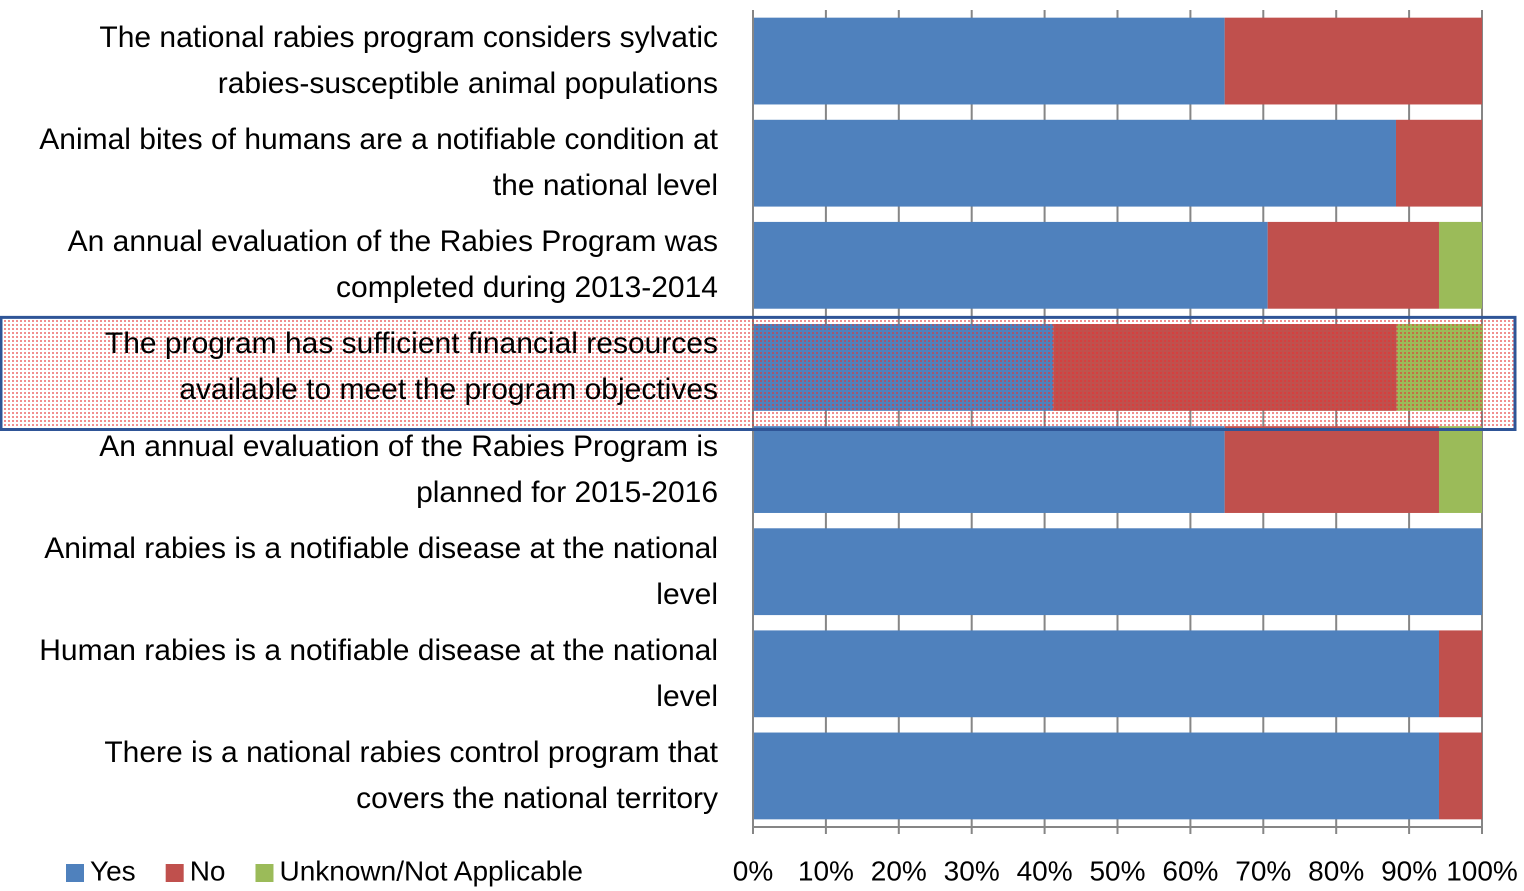 This screenshot has height=891, width=1524. Describe the element at coordinates (1263, 870) in the screenshot. I see `x-tick-label: 70%` at that location.